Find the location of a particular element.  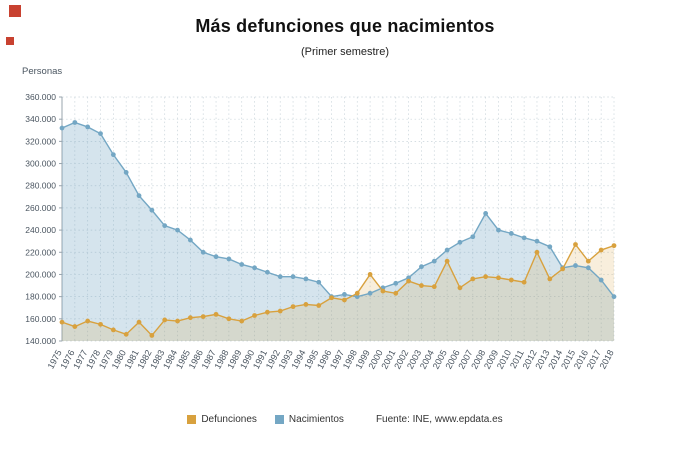

chart-subtitle: (Primer semestre) is located at coordinates (344, 52).